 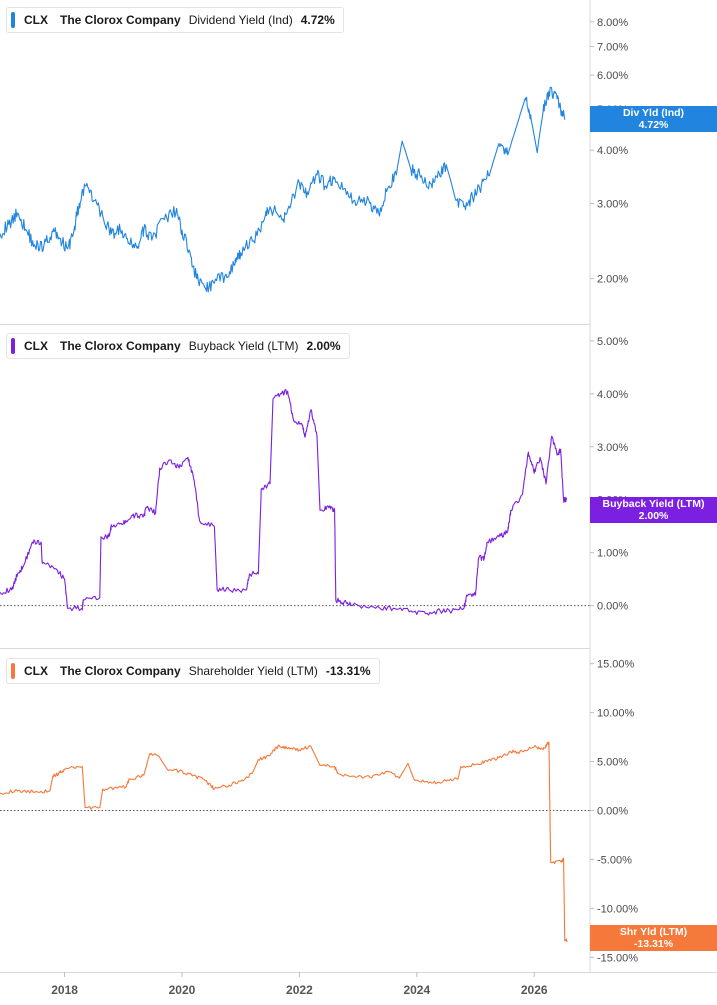 I want to click on y-tick-label: 15.00%, so click(x=616, y=665).